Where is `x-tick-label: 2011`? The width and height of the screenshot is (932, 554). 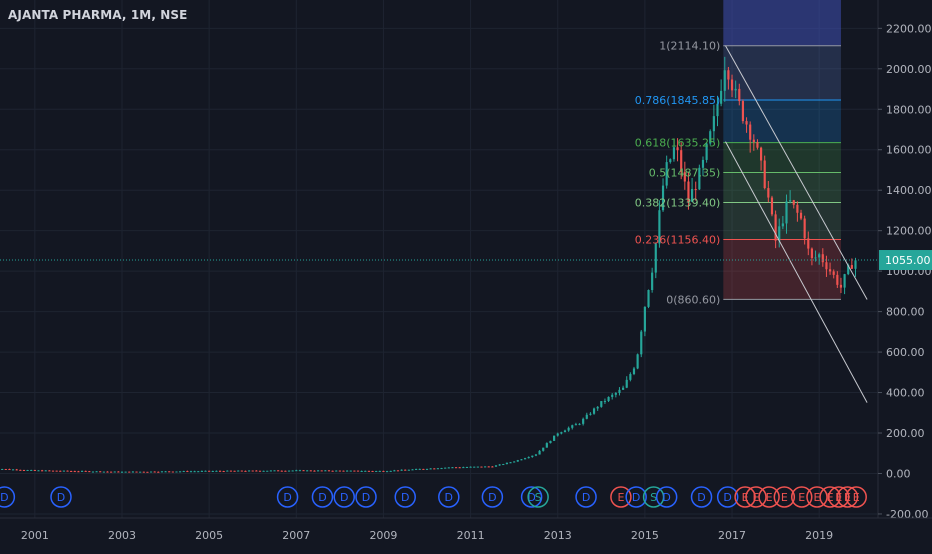
x-tick-label: 2011 is located at coordinates (471, 535).